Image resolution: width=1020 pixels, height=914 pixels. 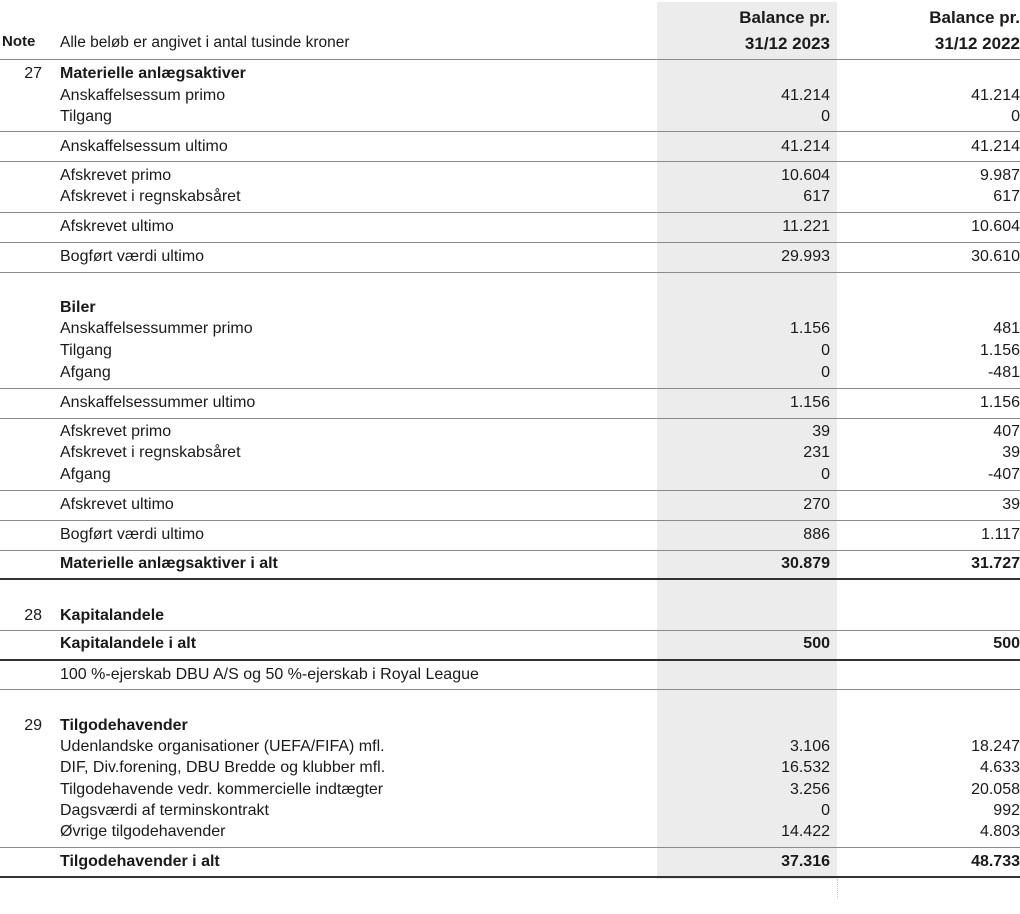 I want to click on table-row: Tilgodehavender i alt 37.316 48.733, so click(x=510, y=862).